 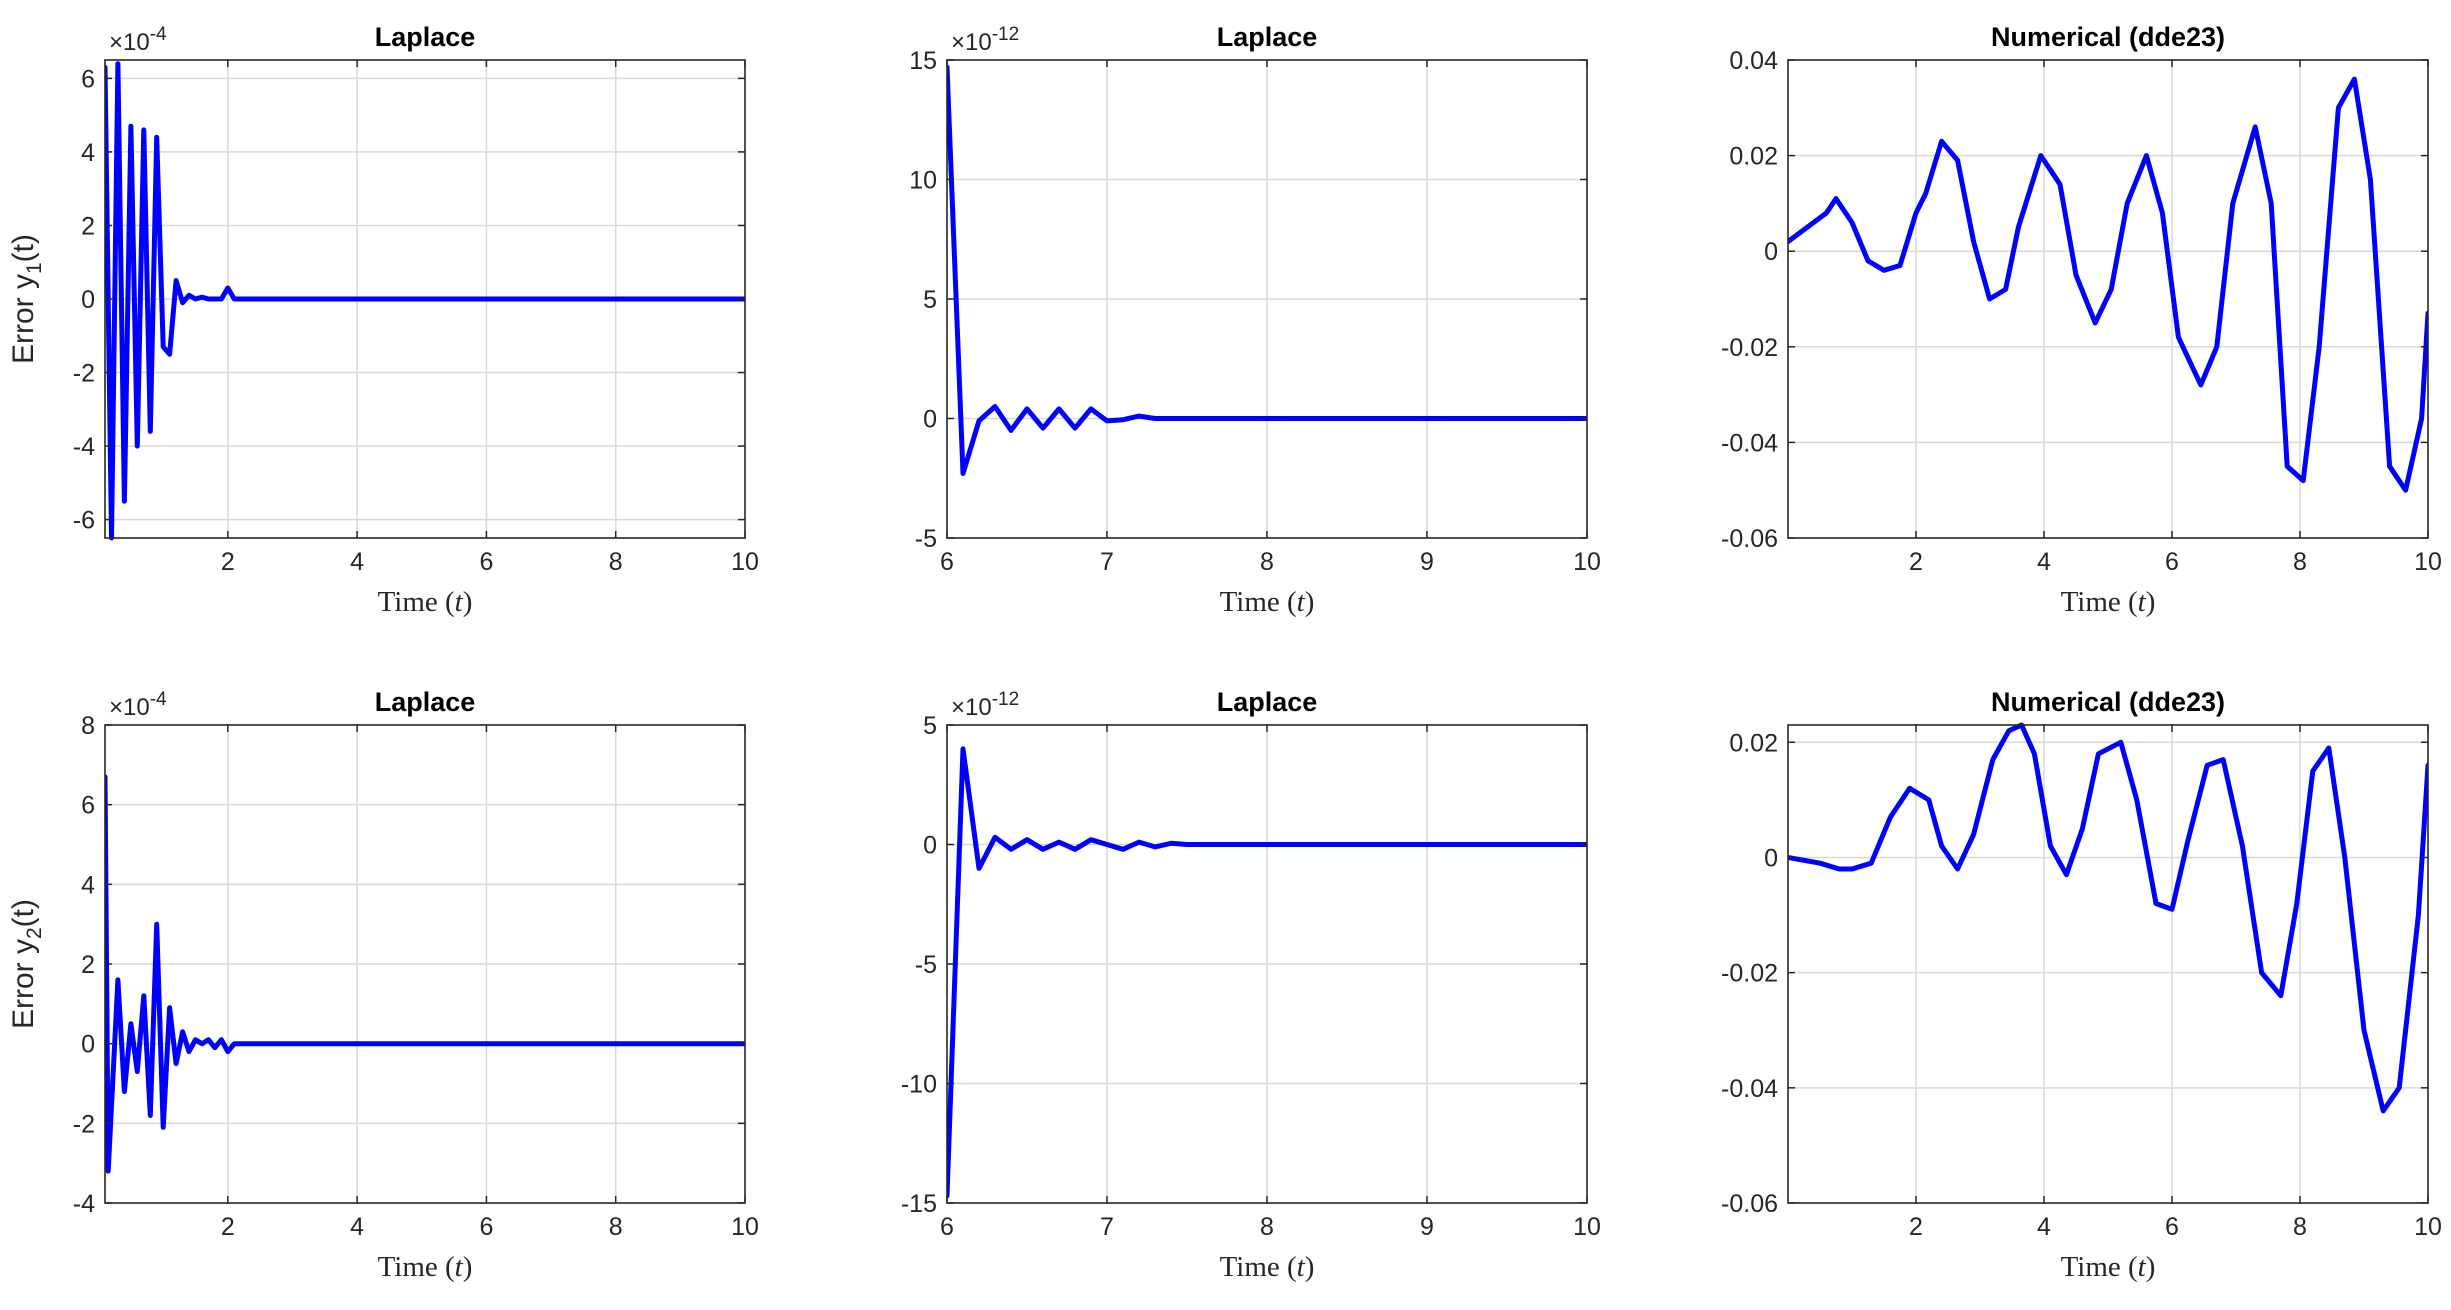 I want to click on y-axis-label: Error y2(t), so click(x=26, y=964).